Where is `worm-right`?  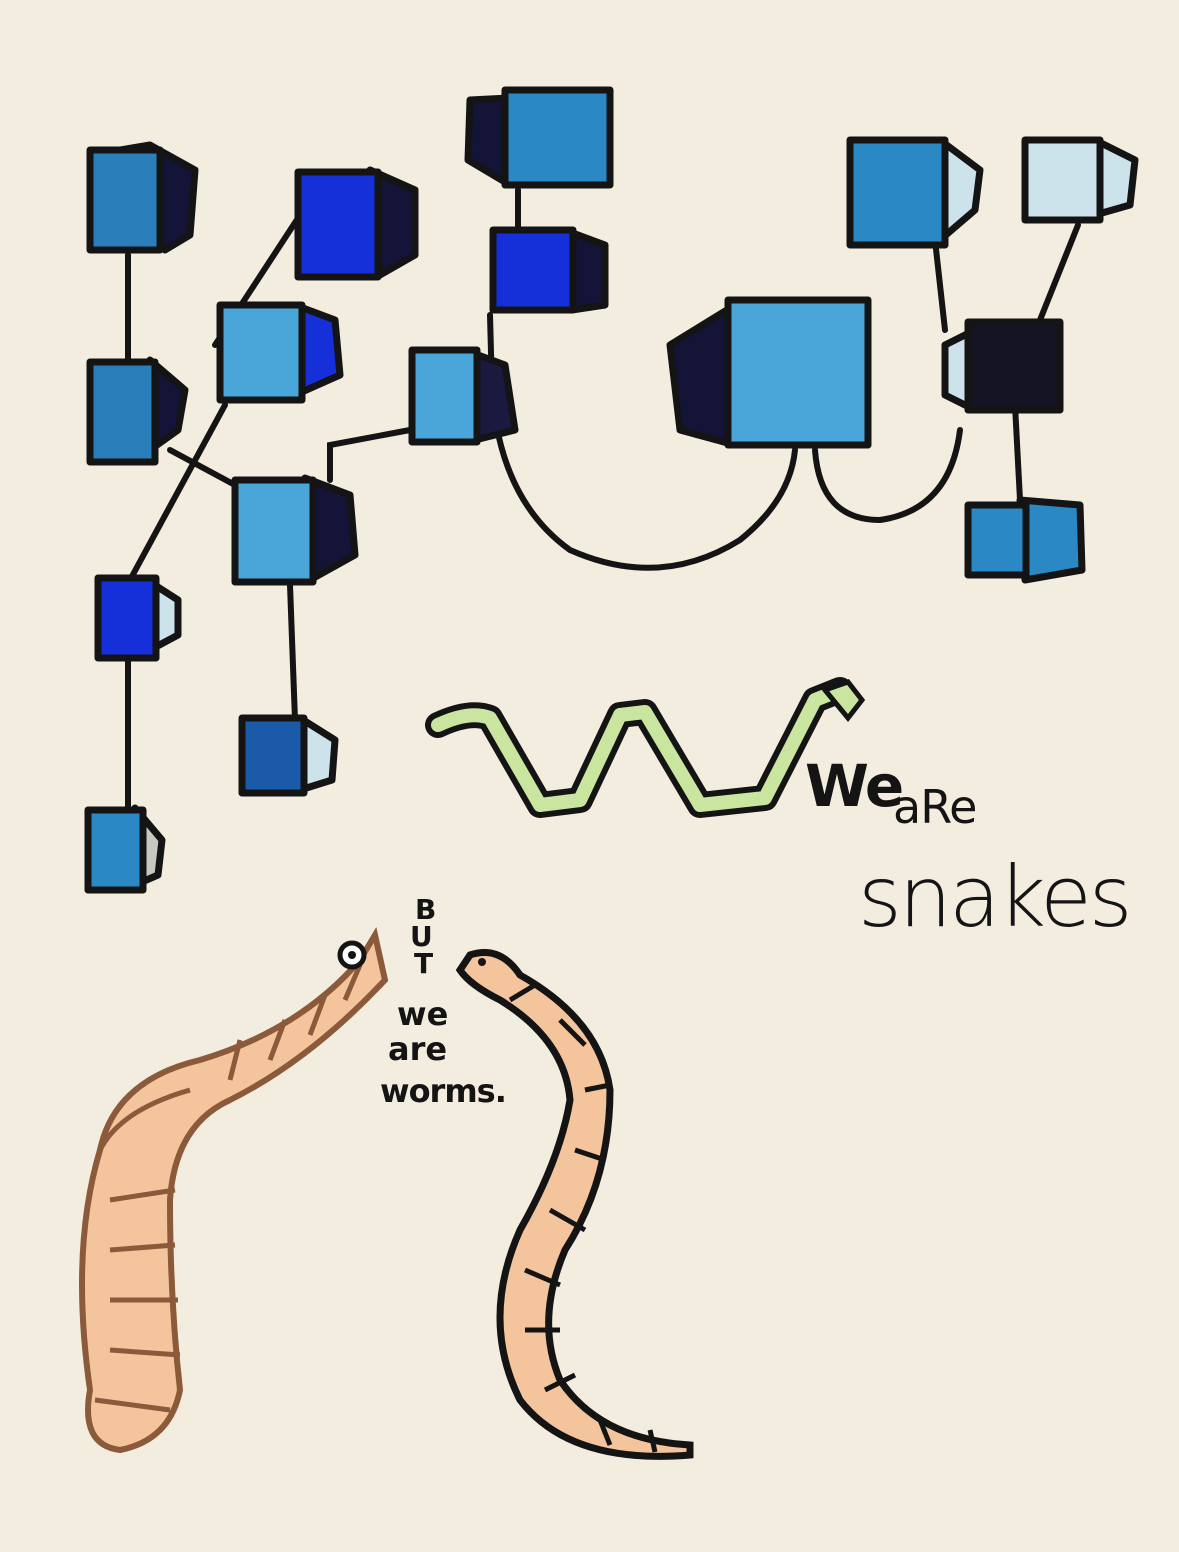
worm-right is located at coordinates (574, 1204).